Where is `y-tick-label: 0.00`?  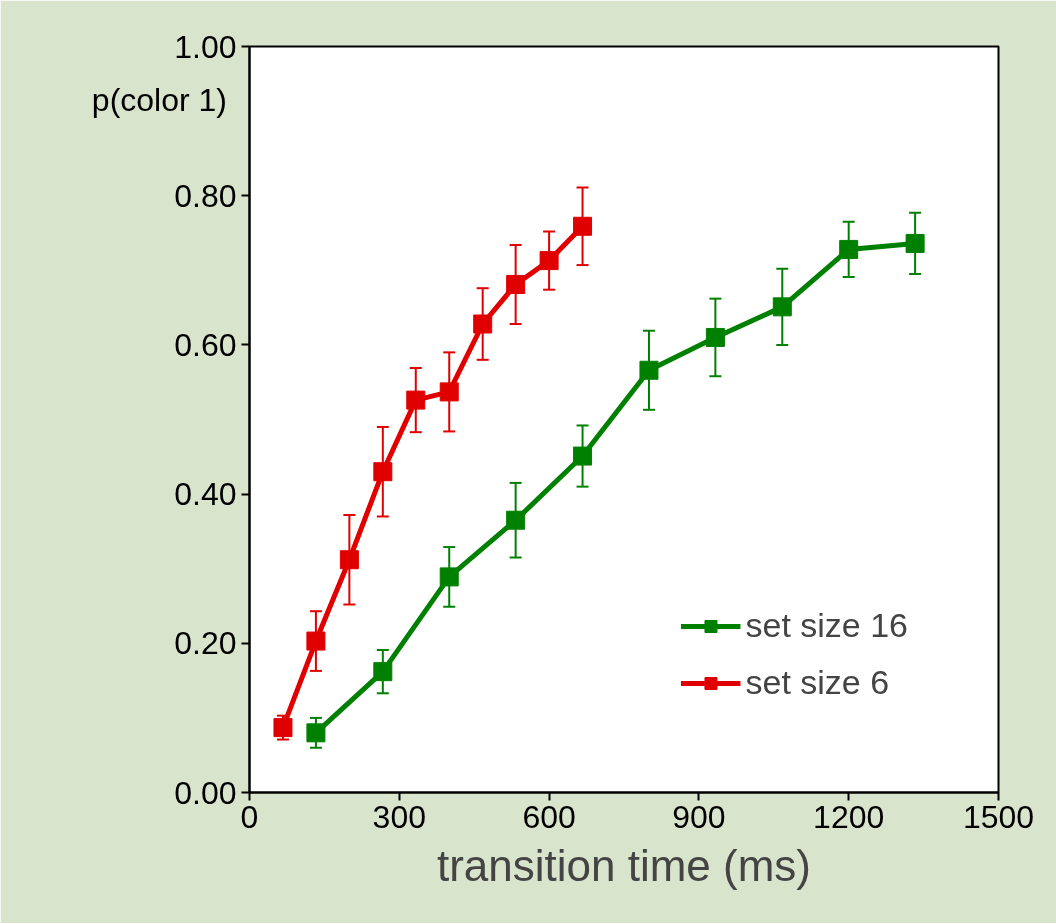 y-tick-label: 0.00 is located at coordinates (205, 792).